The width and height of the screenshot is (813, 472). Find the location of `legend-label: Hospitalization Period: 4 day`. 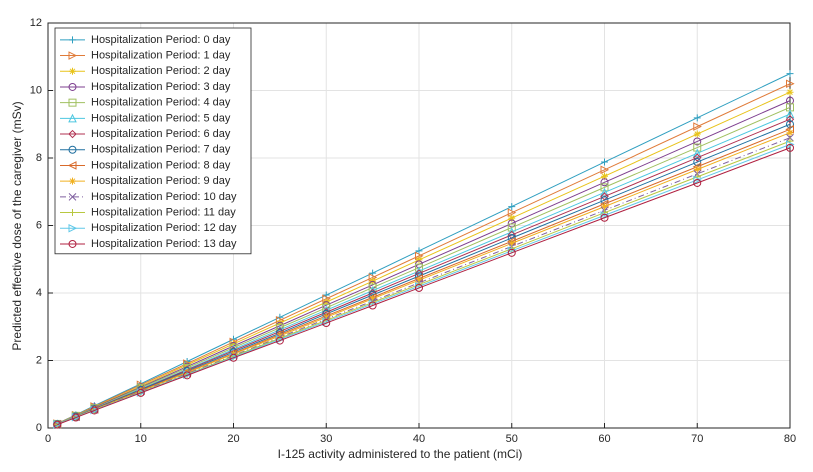

legend-label: Hospitalization Period: 4 day is located at coordinates (161, 103).